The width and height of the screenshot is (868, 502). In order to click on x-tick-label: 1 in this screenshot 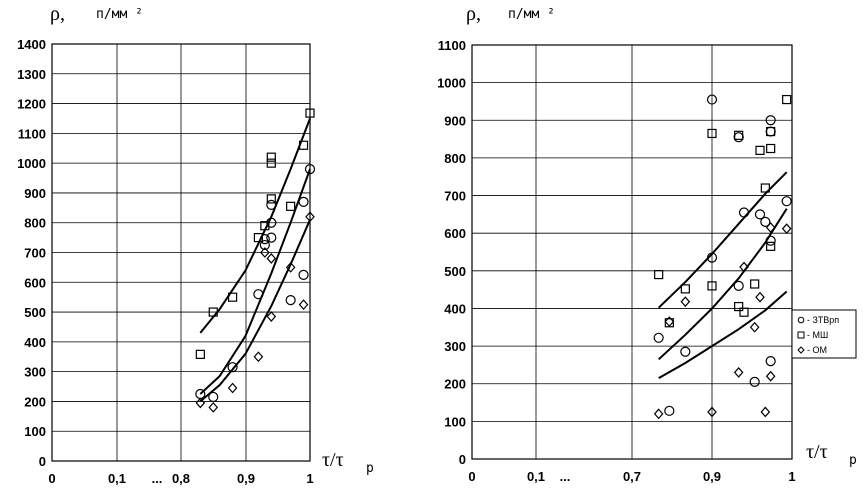, I will do `click(791, 476)`.